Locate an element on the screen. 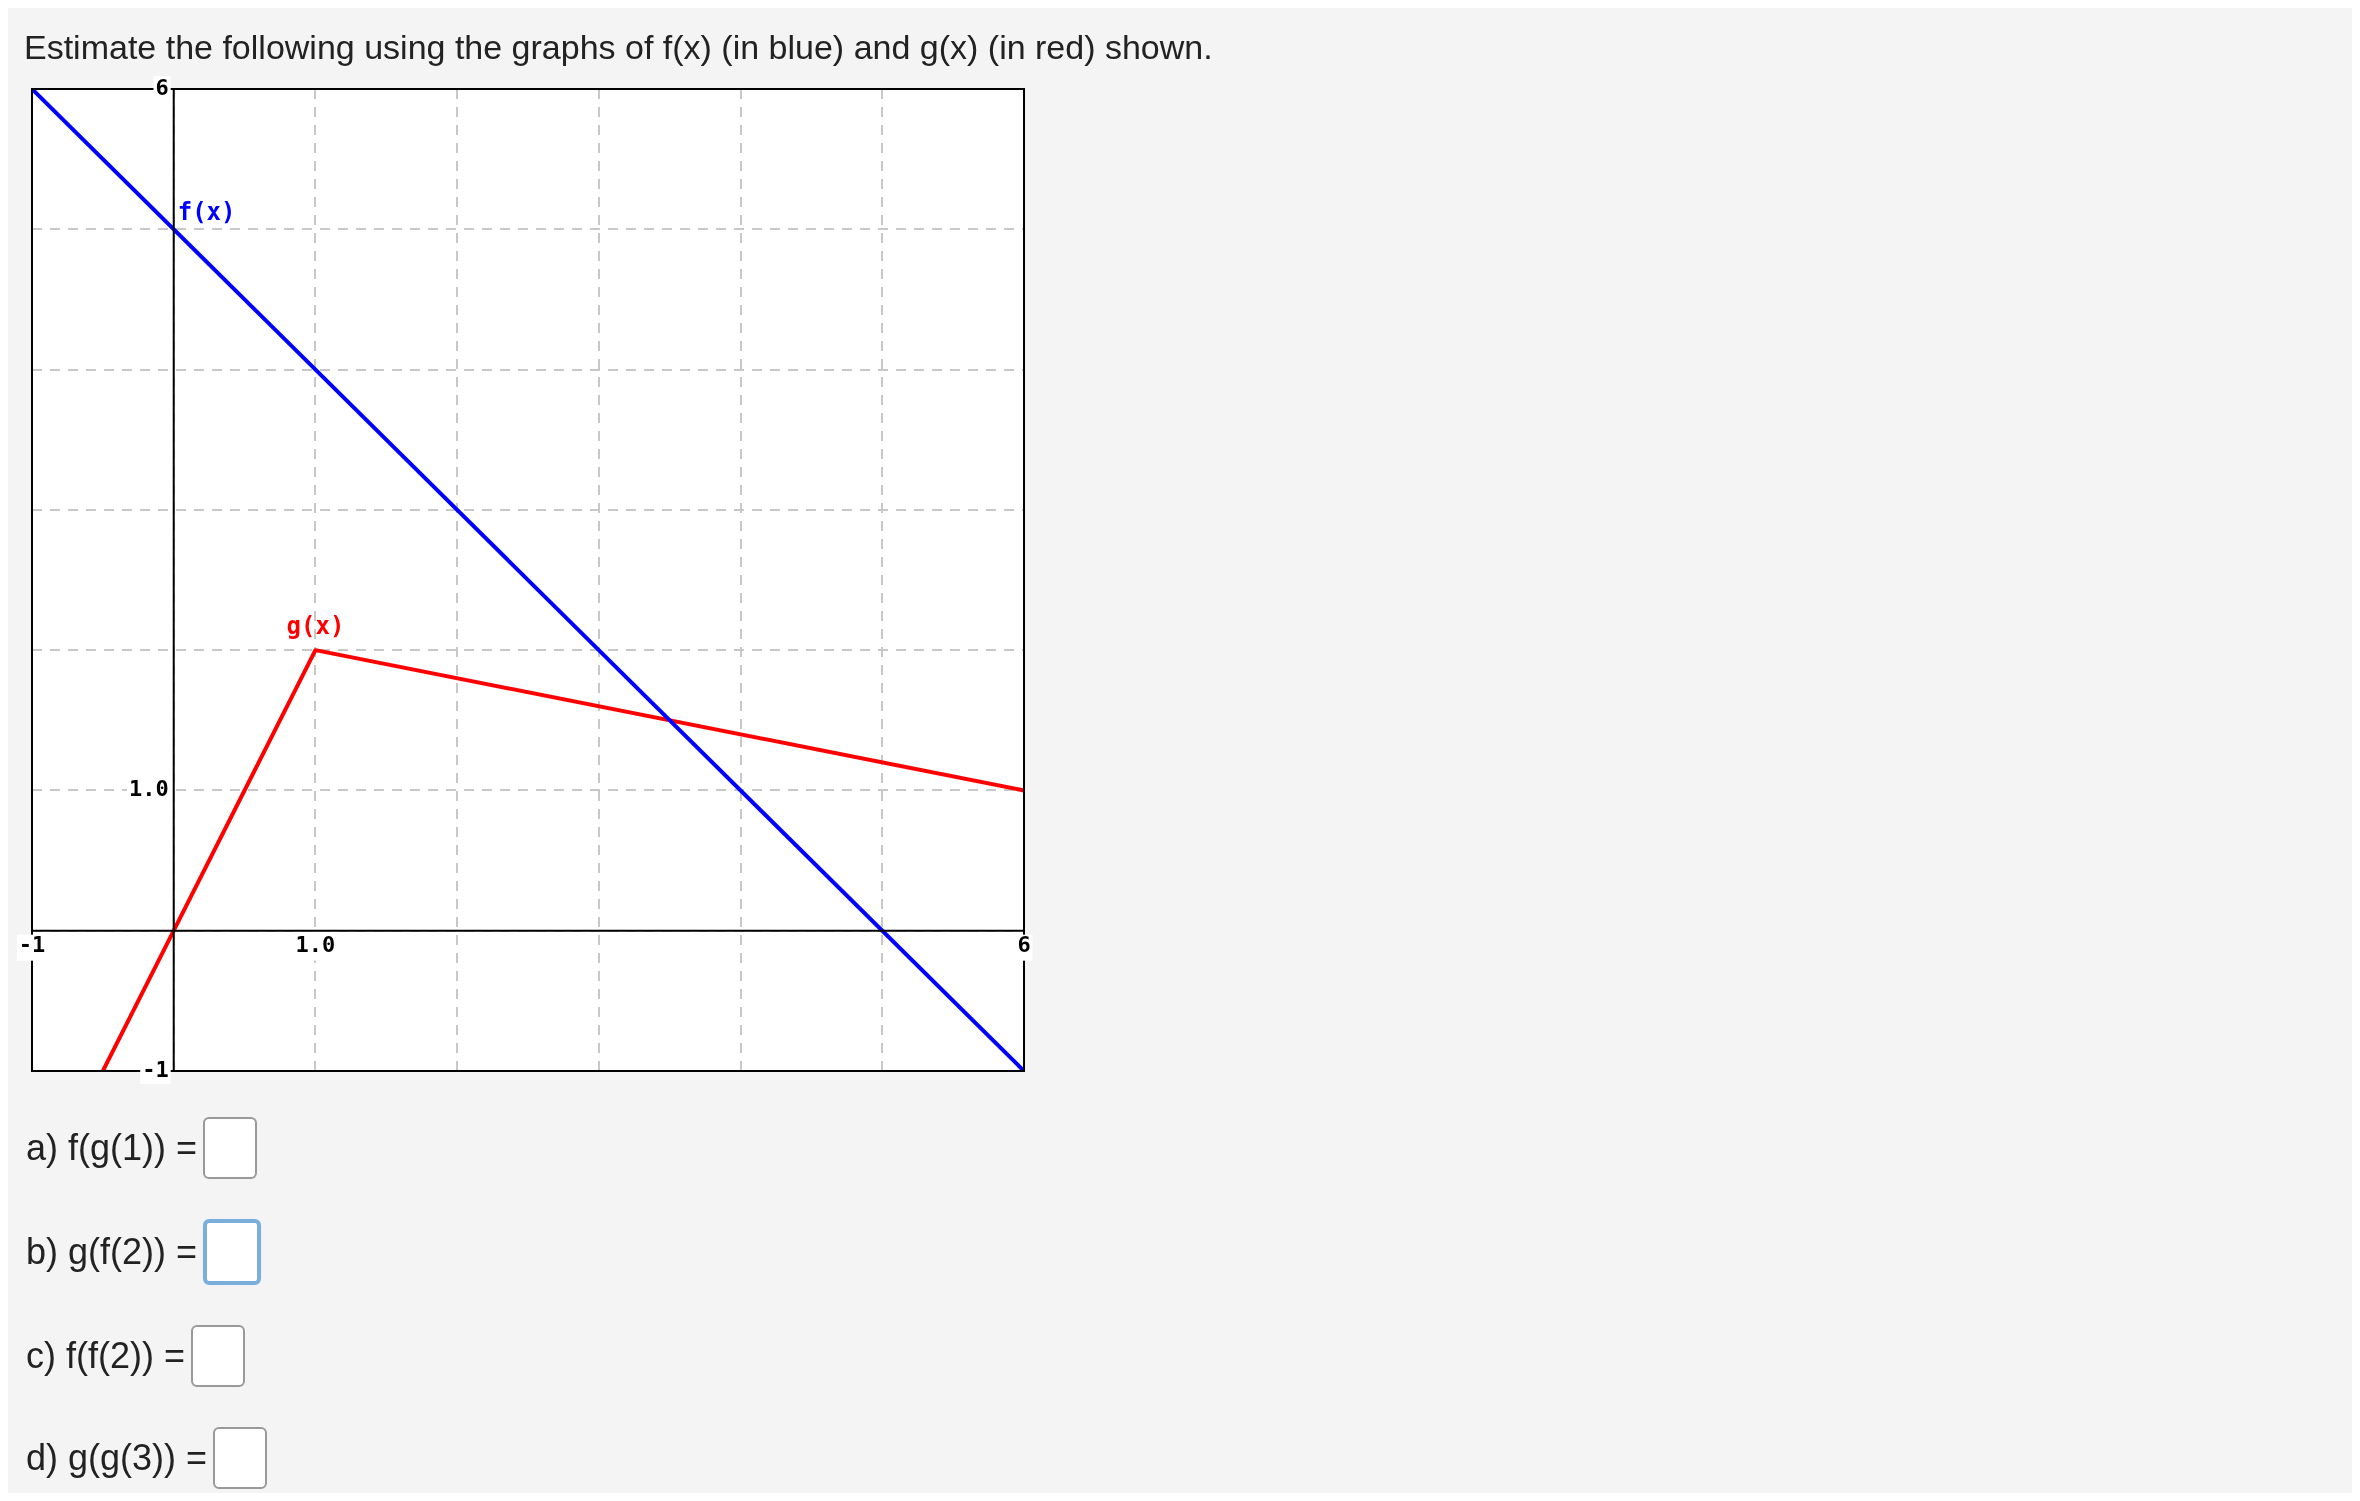 This screenshot has height=1501, width=2360. series-label: f(x) is located at coordinates (206, 211).